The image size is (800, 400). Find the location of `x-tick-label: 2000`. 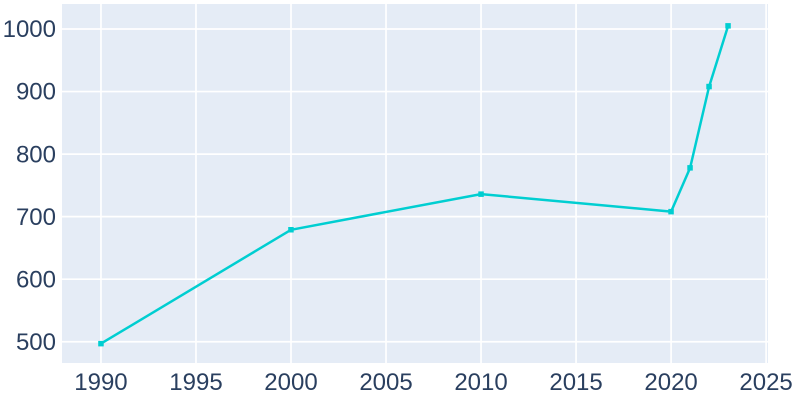

x-tick-label: 2000 is located at coordinates (290, 382).